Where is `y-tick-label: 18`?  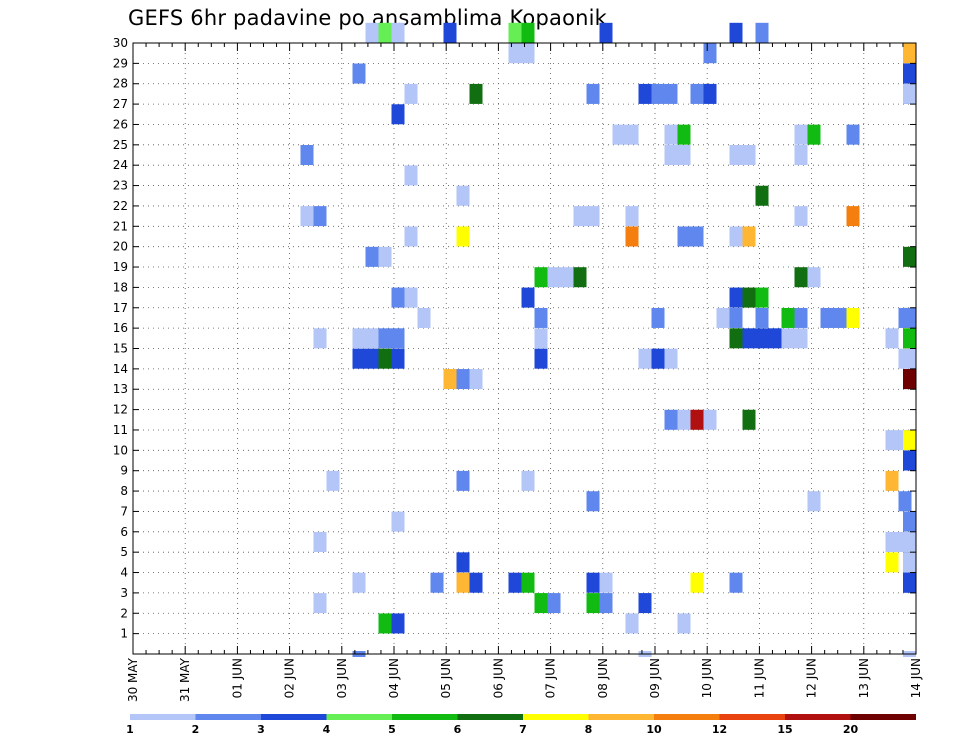
y-tick-label: 18 is located at coordinates (120, 287).